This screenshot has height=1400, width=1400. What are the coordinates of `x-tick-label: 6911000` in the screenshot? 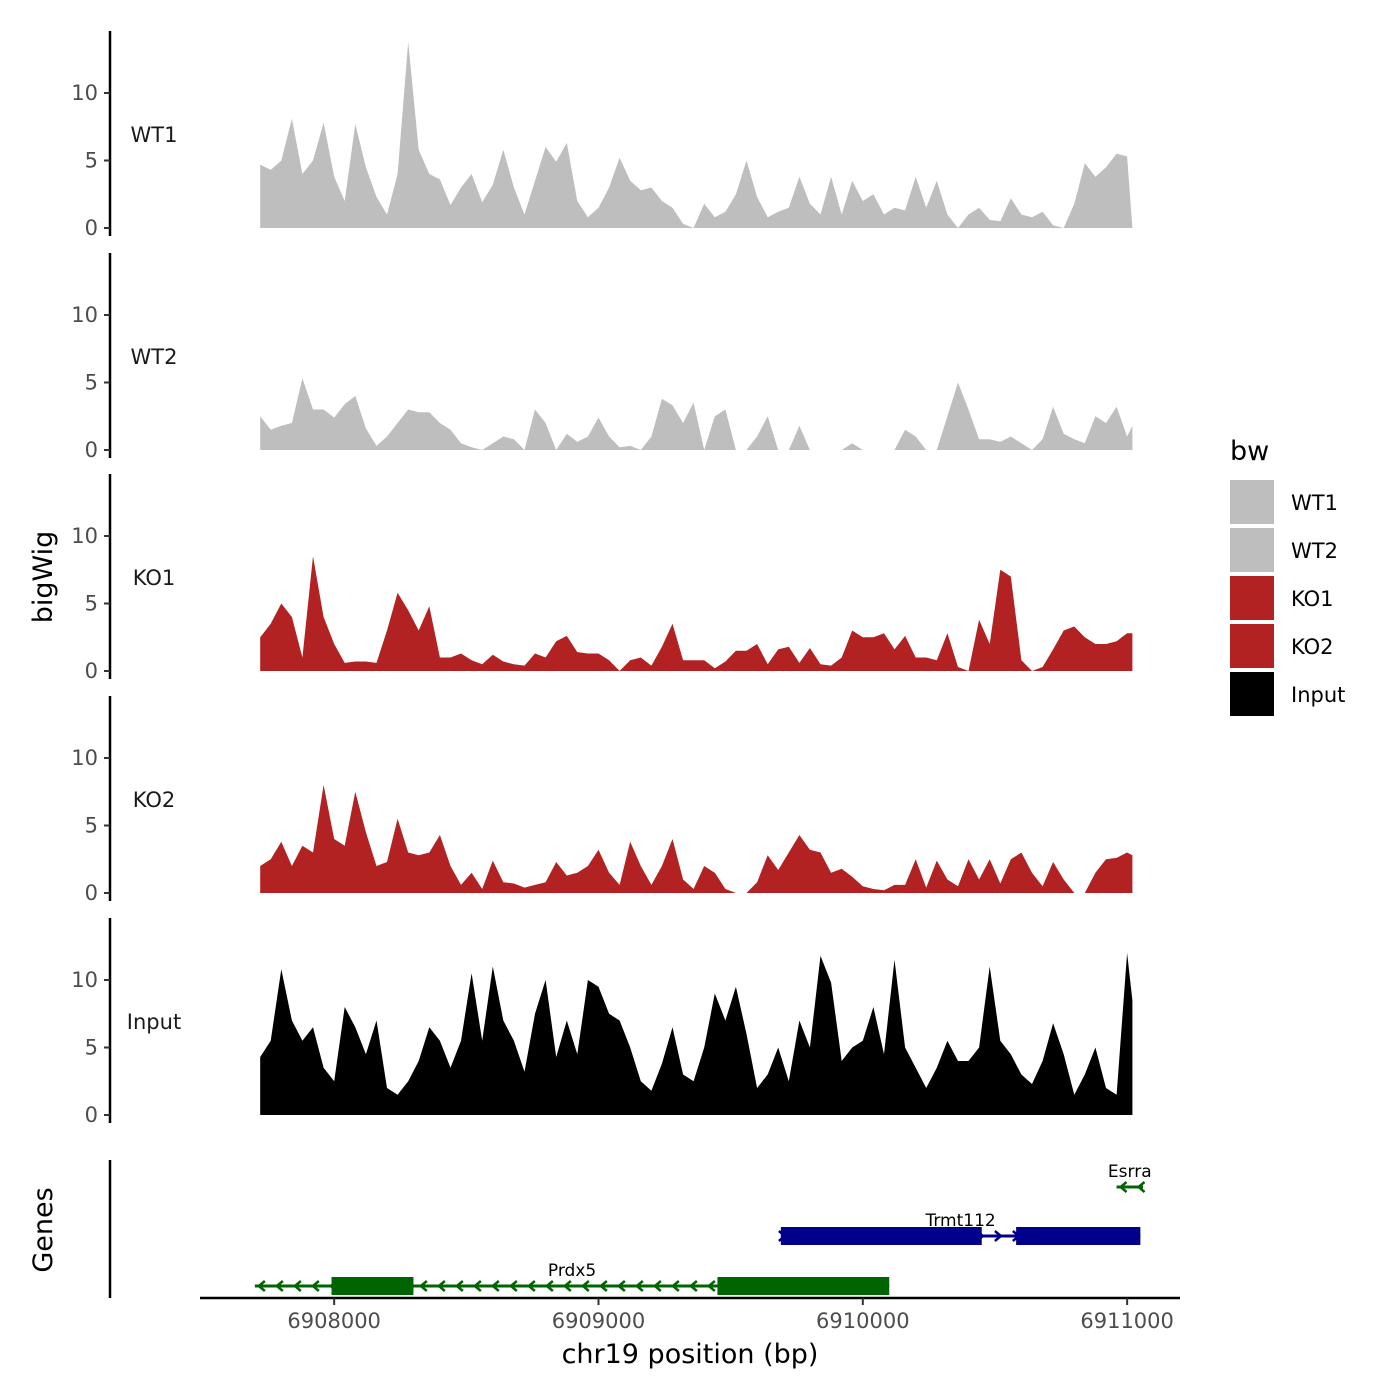 It's located at (1127, 1321).